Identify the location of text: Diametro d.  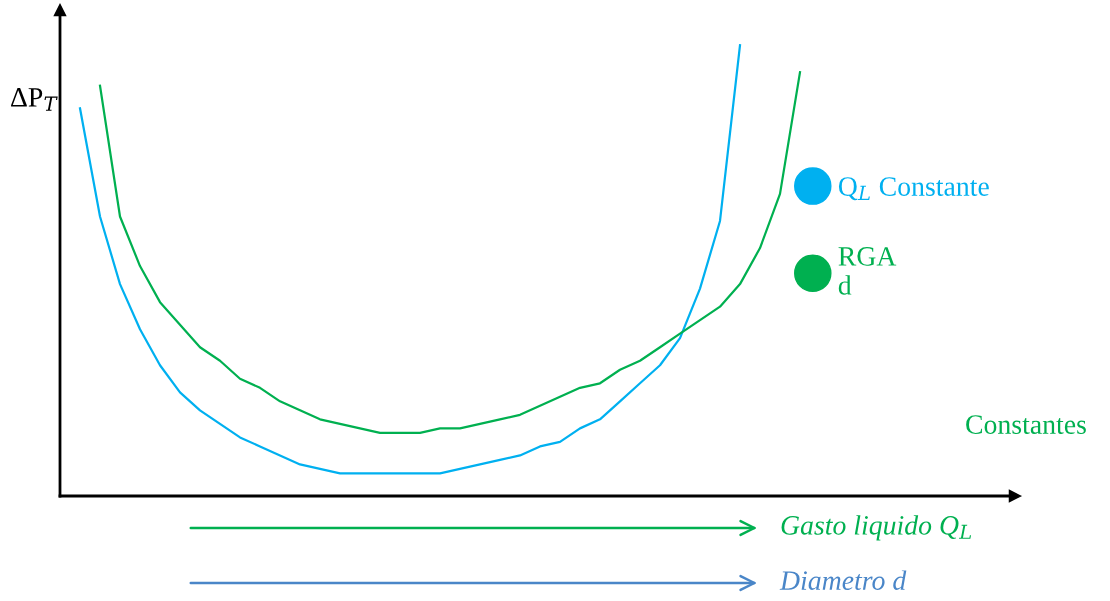
(843, 580).